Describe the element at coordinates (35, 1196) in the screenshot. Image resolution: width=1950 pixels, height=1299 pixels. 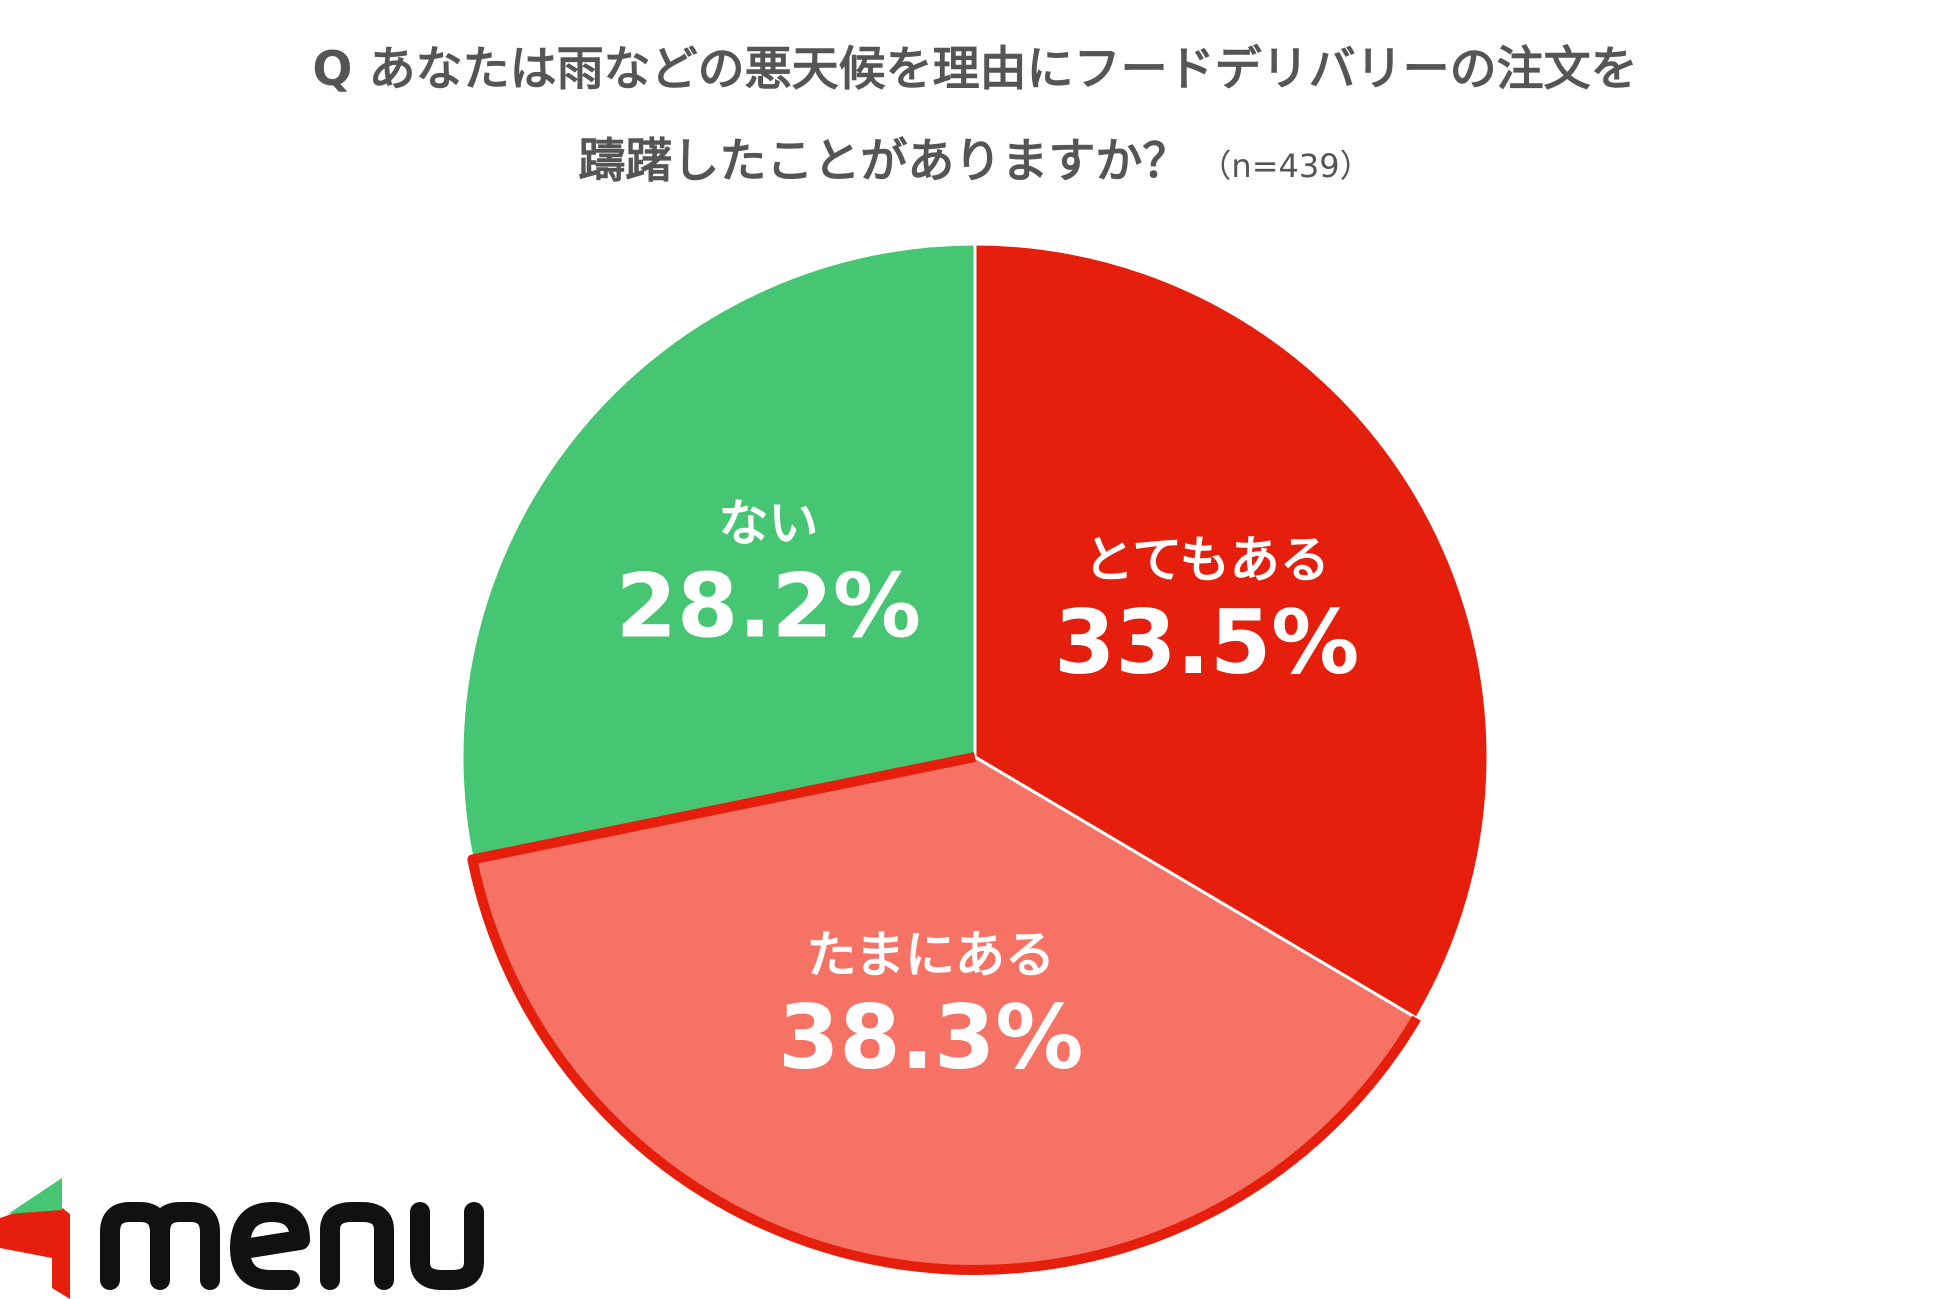
I see `logo-flap` at that location.